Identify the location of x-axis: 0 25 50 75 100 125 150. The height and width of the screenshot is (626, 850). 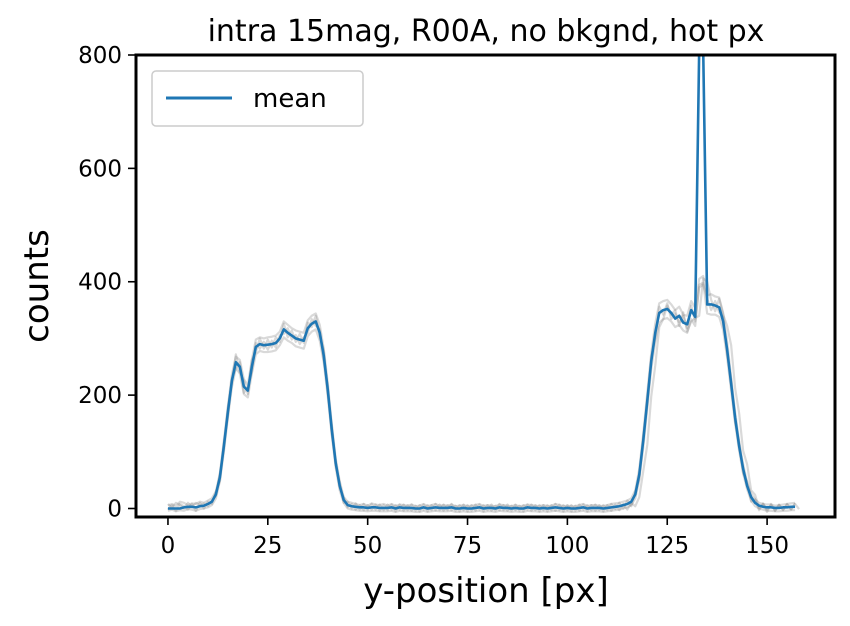
(475, 538).